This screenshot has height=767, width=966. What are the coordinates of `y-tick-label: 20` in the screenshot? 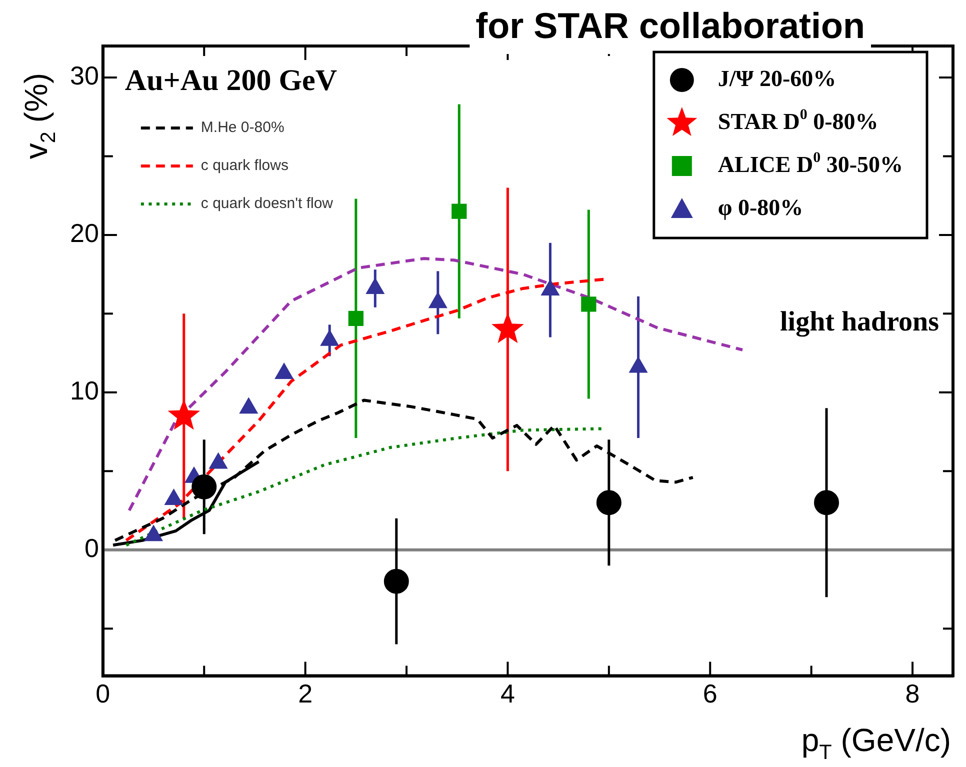 It's located at (84, 233).